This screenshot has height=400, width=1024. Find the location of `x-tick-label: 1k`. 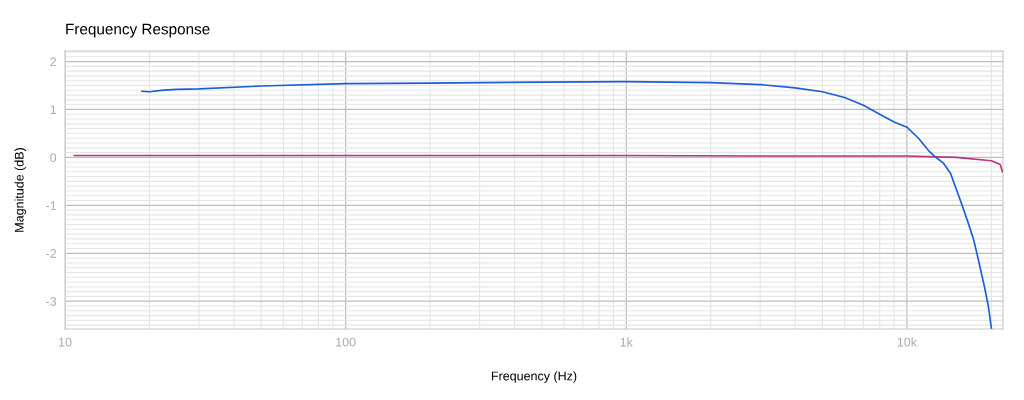

x-tick-label: 1k is located at coordinates (626, 342).